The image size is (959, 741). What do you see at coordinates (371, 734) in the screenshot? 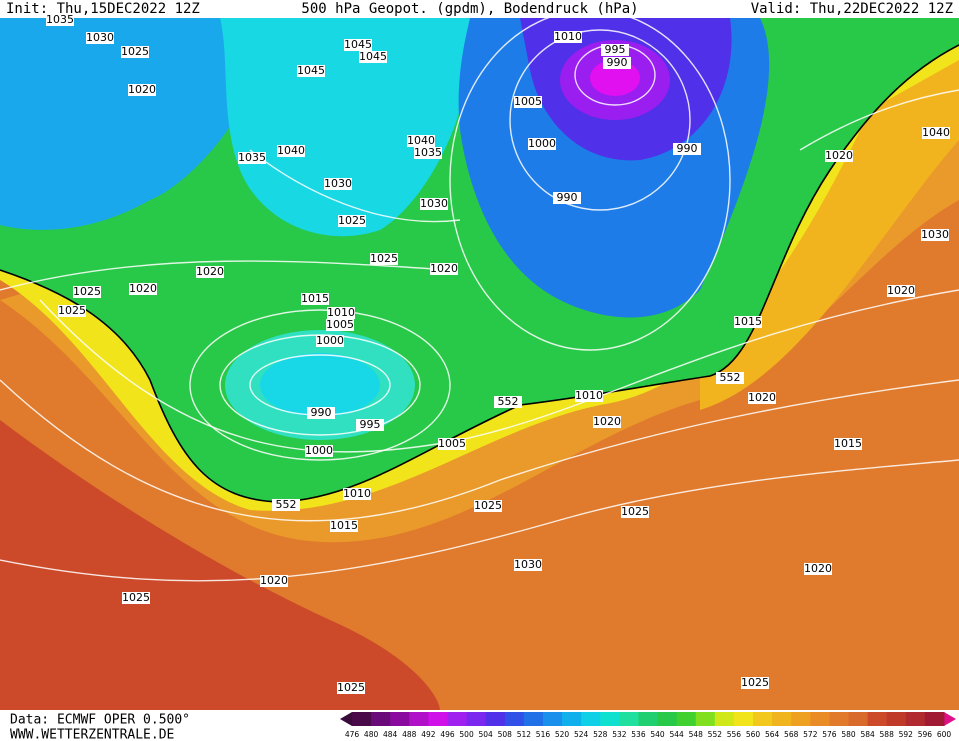
I see `colorbar-label: 480` at bounding box center [371, 734].